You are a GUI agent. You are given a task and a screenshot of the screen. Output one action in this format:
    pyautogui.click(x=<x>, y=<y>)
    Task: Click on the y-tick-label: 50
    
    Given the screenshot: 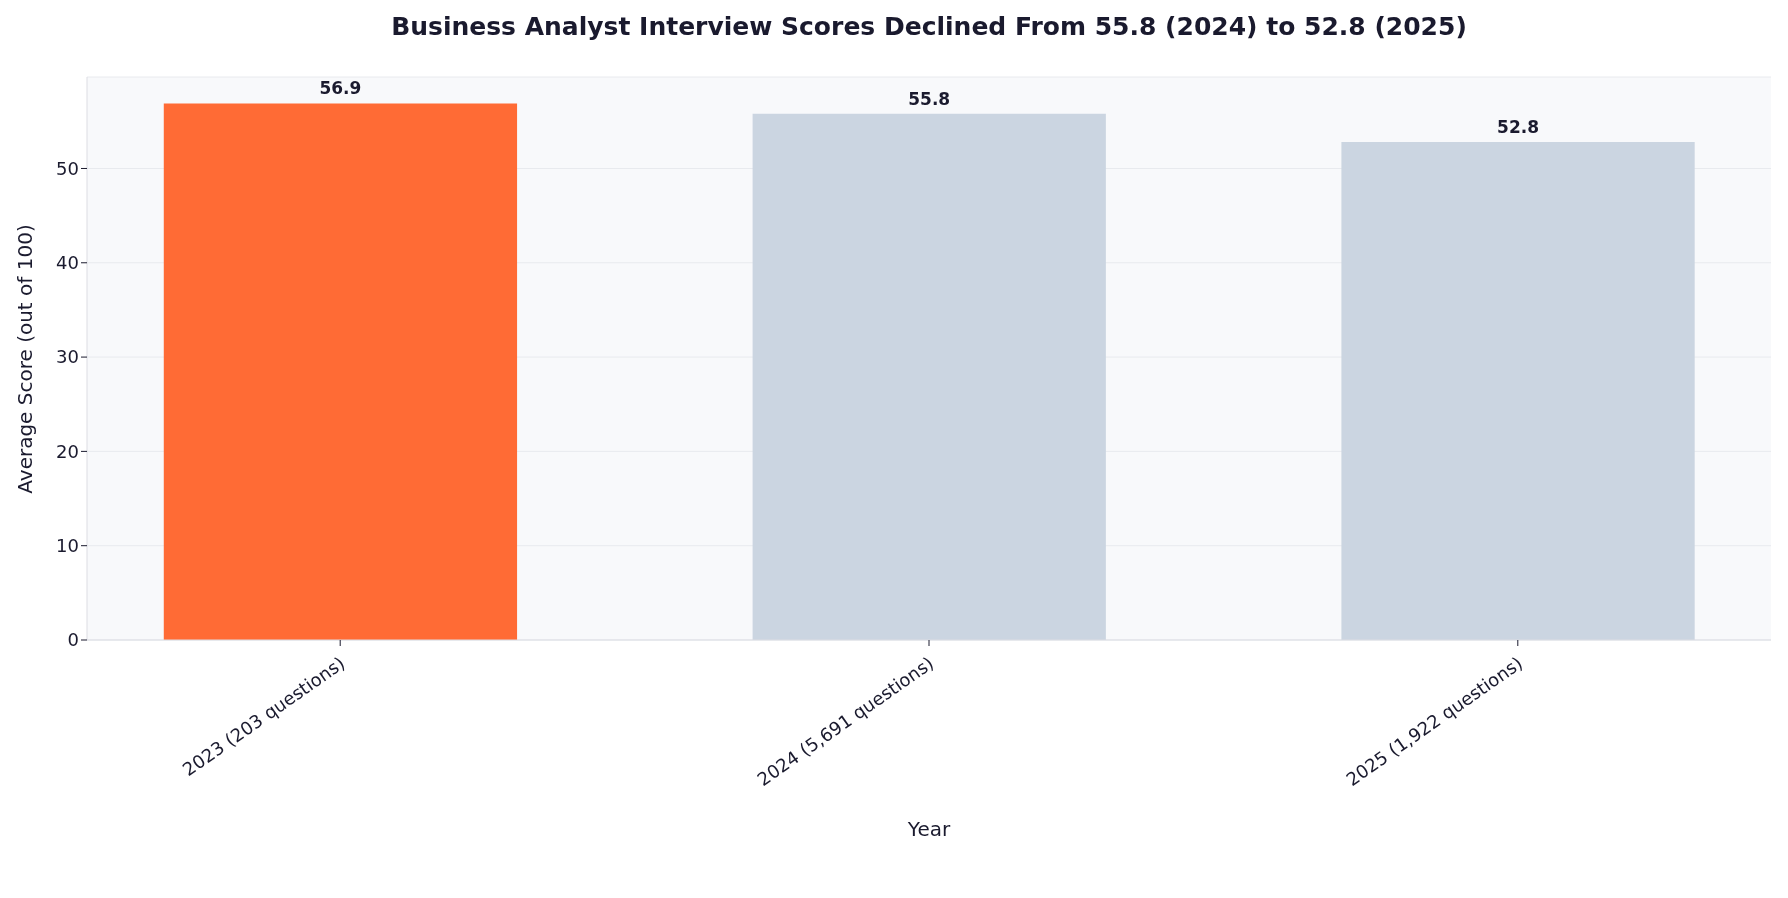 What is the action you would take?
    pyautogui.click(x=67, y=168)
    